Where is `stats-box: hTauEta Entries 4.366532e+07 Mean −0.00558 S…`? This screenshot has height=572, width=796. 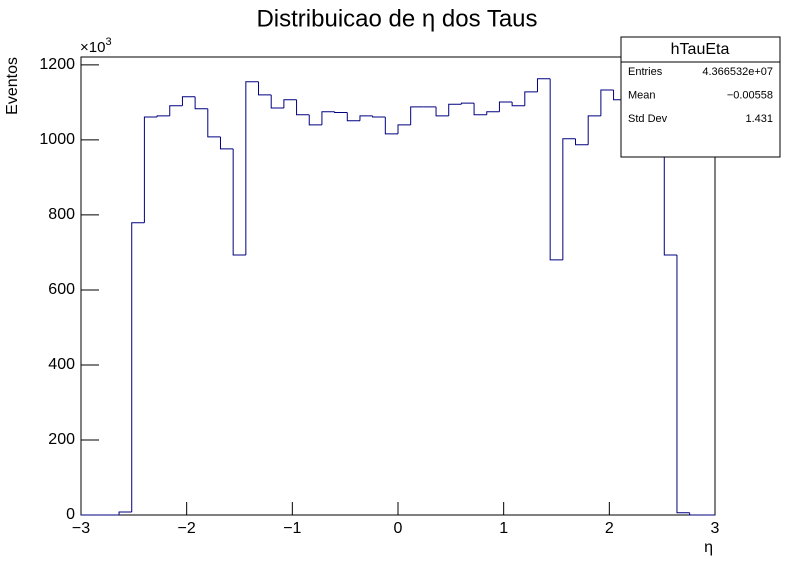
stats-box: hTauEta Entries 4.366532e+07 Mean −0.00558 S… is located at coordinates (700, 97).